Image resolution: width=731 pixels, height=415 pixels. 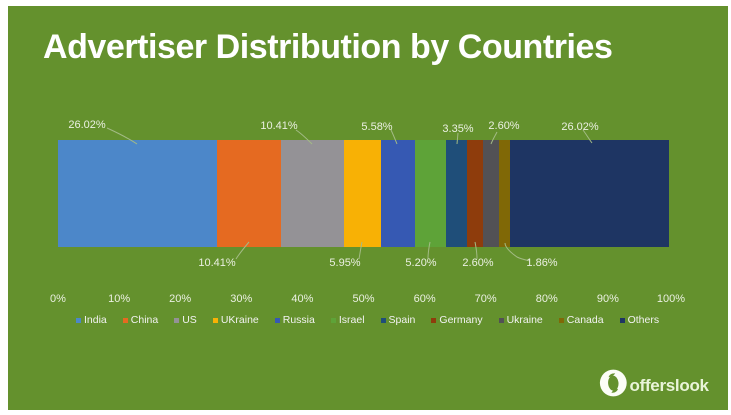 What do you see at coordinates (670, 385) in the screenshot?
I see `svg-text: offerslook` at bounding box center [670, 385].